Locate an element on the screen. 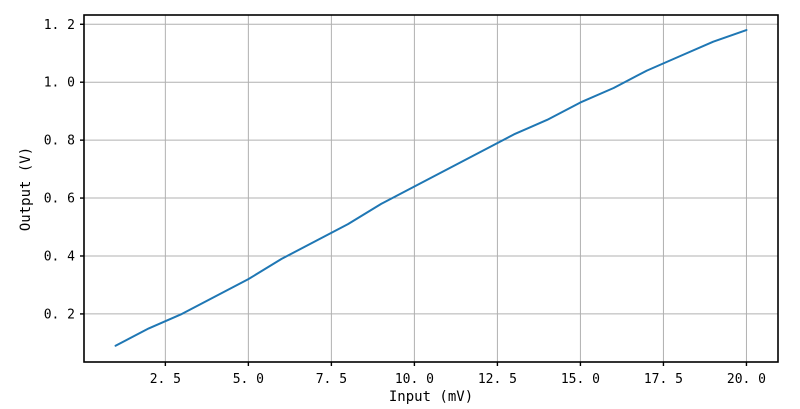  x-axis-label: Input (mV) is located at coordinates (431, 397).